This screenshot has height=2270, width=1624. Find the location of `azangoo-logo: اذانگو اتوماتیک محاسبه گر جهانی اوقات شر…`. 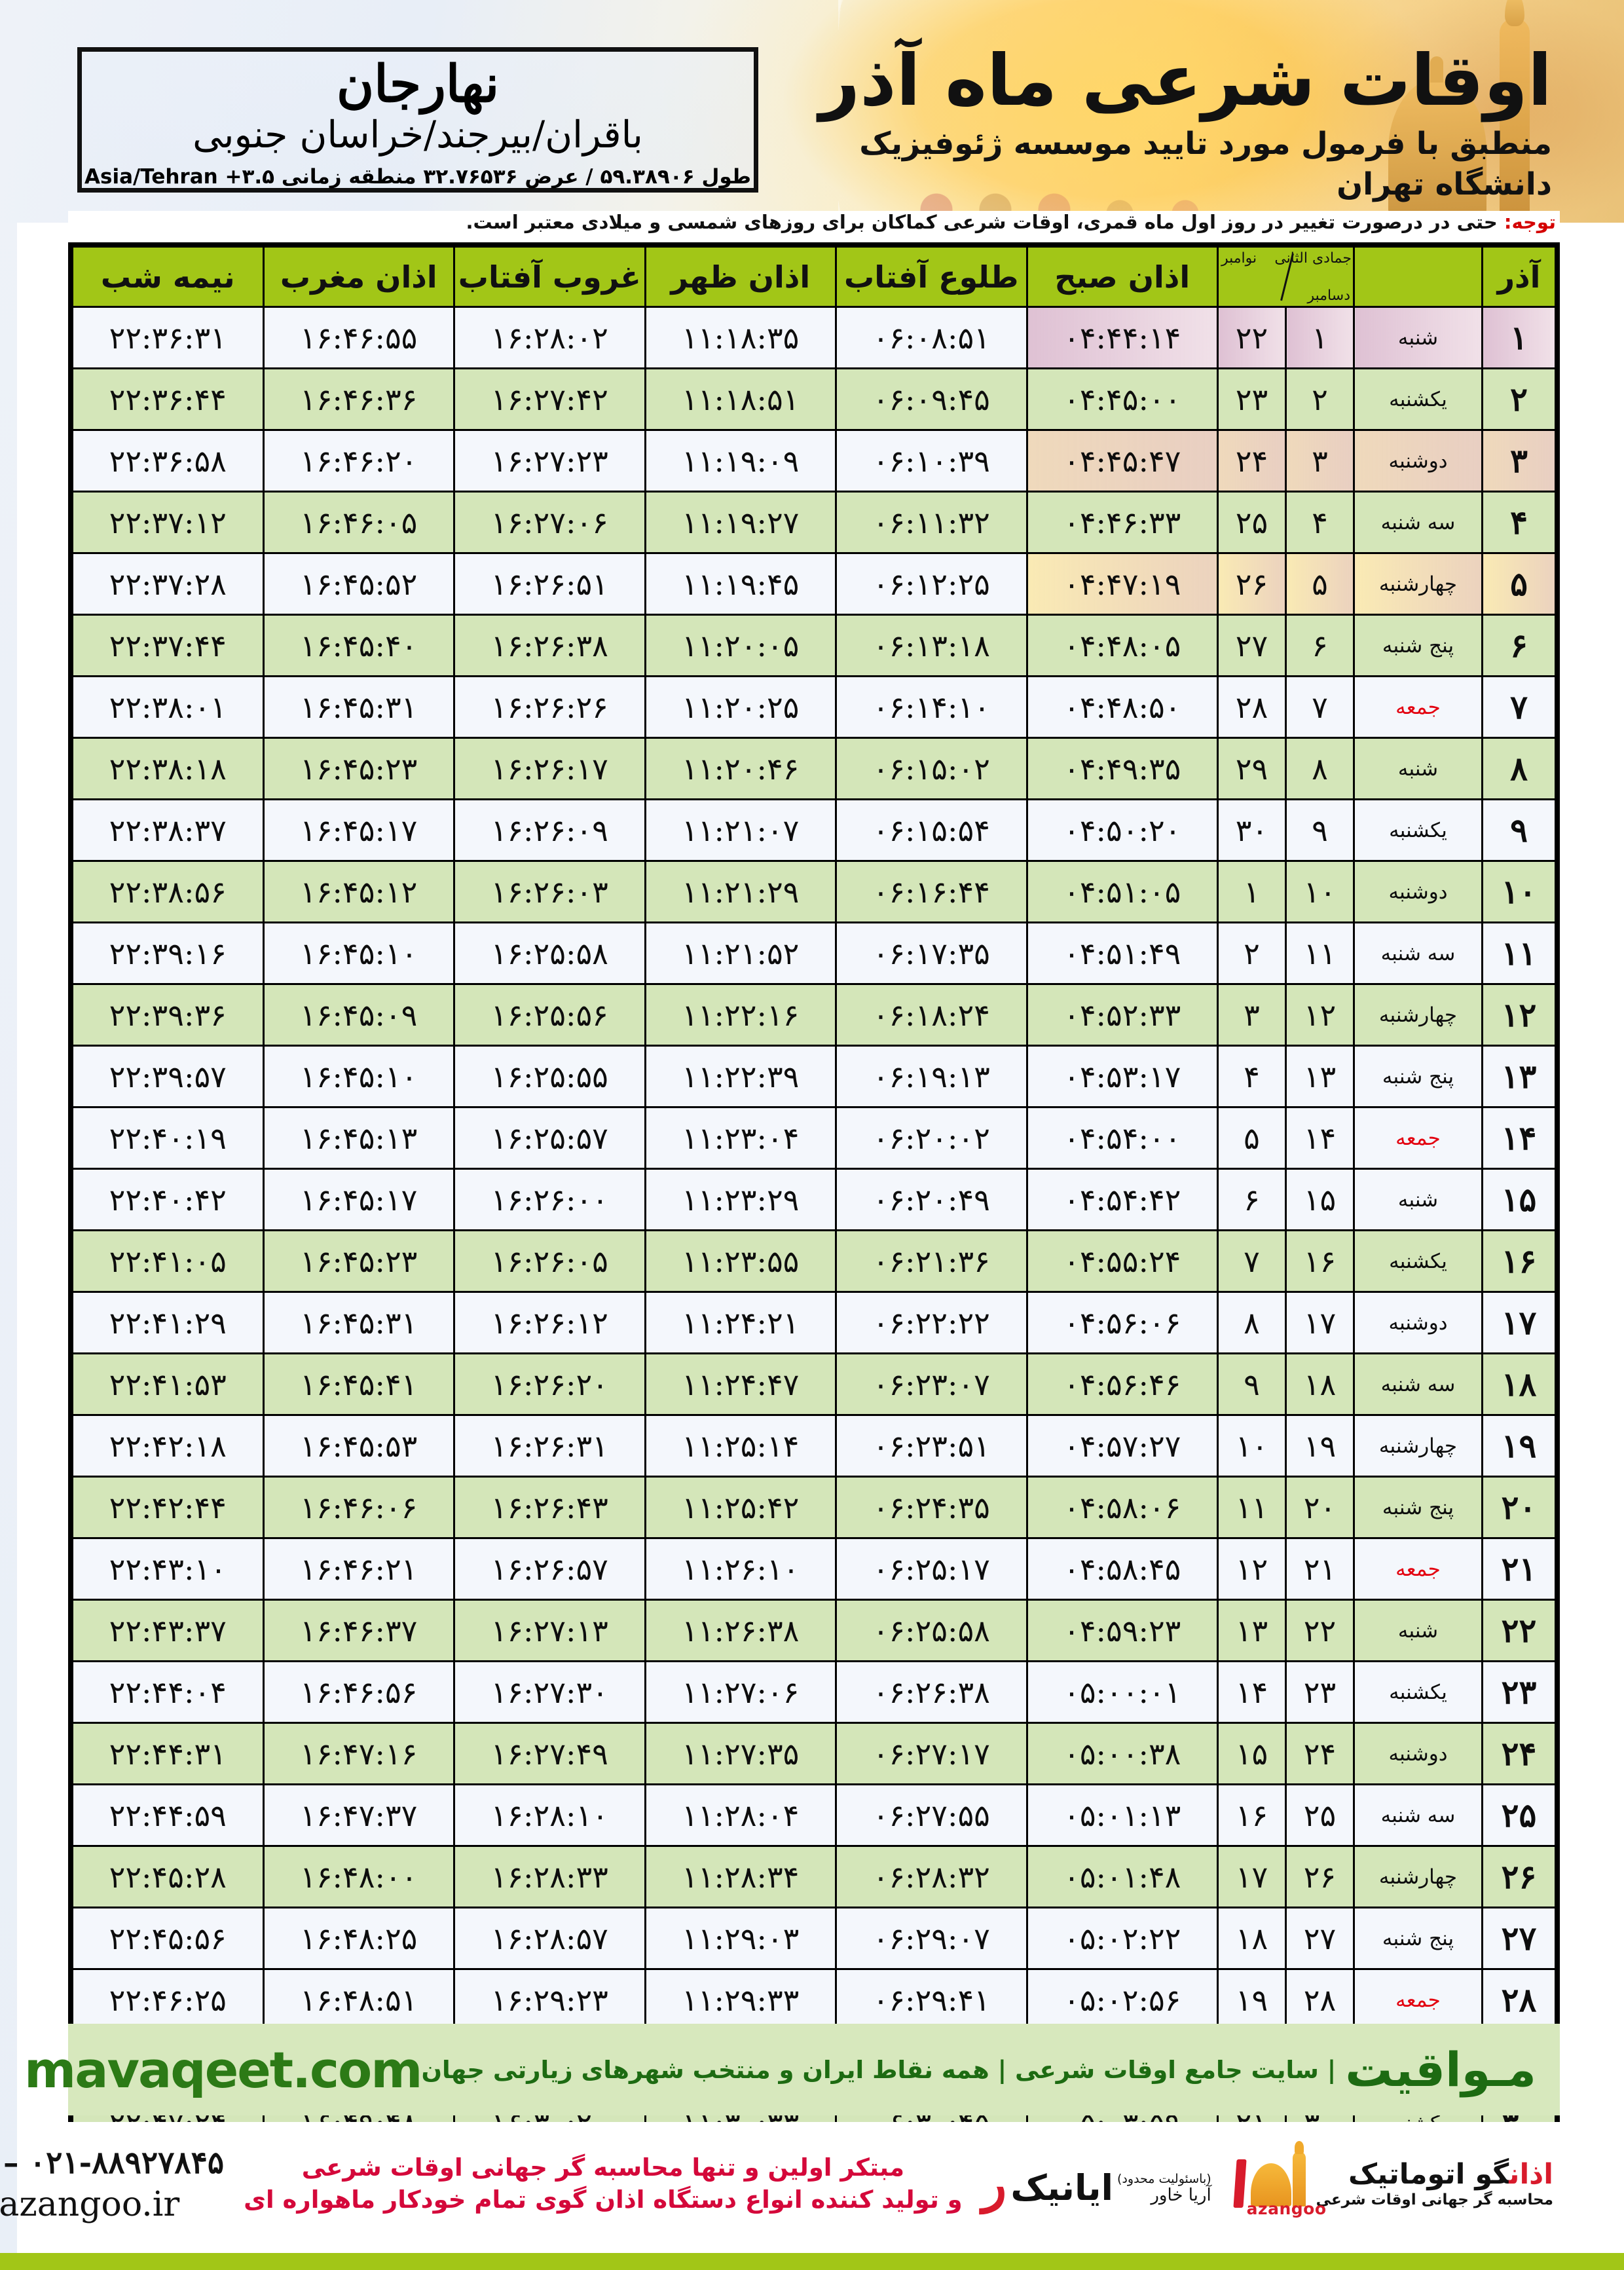

azangoo-logo: اذانگو اتوماتیک محاسبه گر جهانی اوقات شر… is located at coordinates (1392, 2179).